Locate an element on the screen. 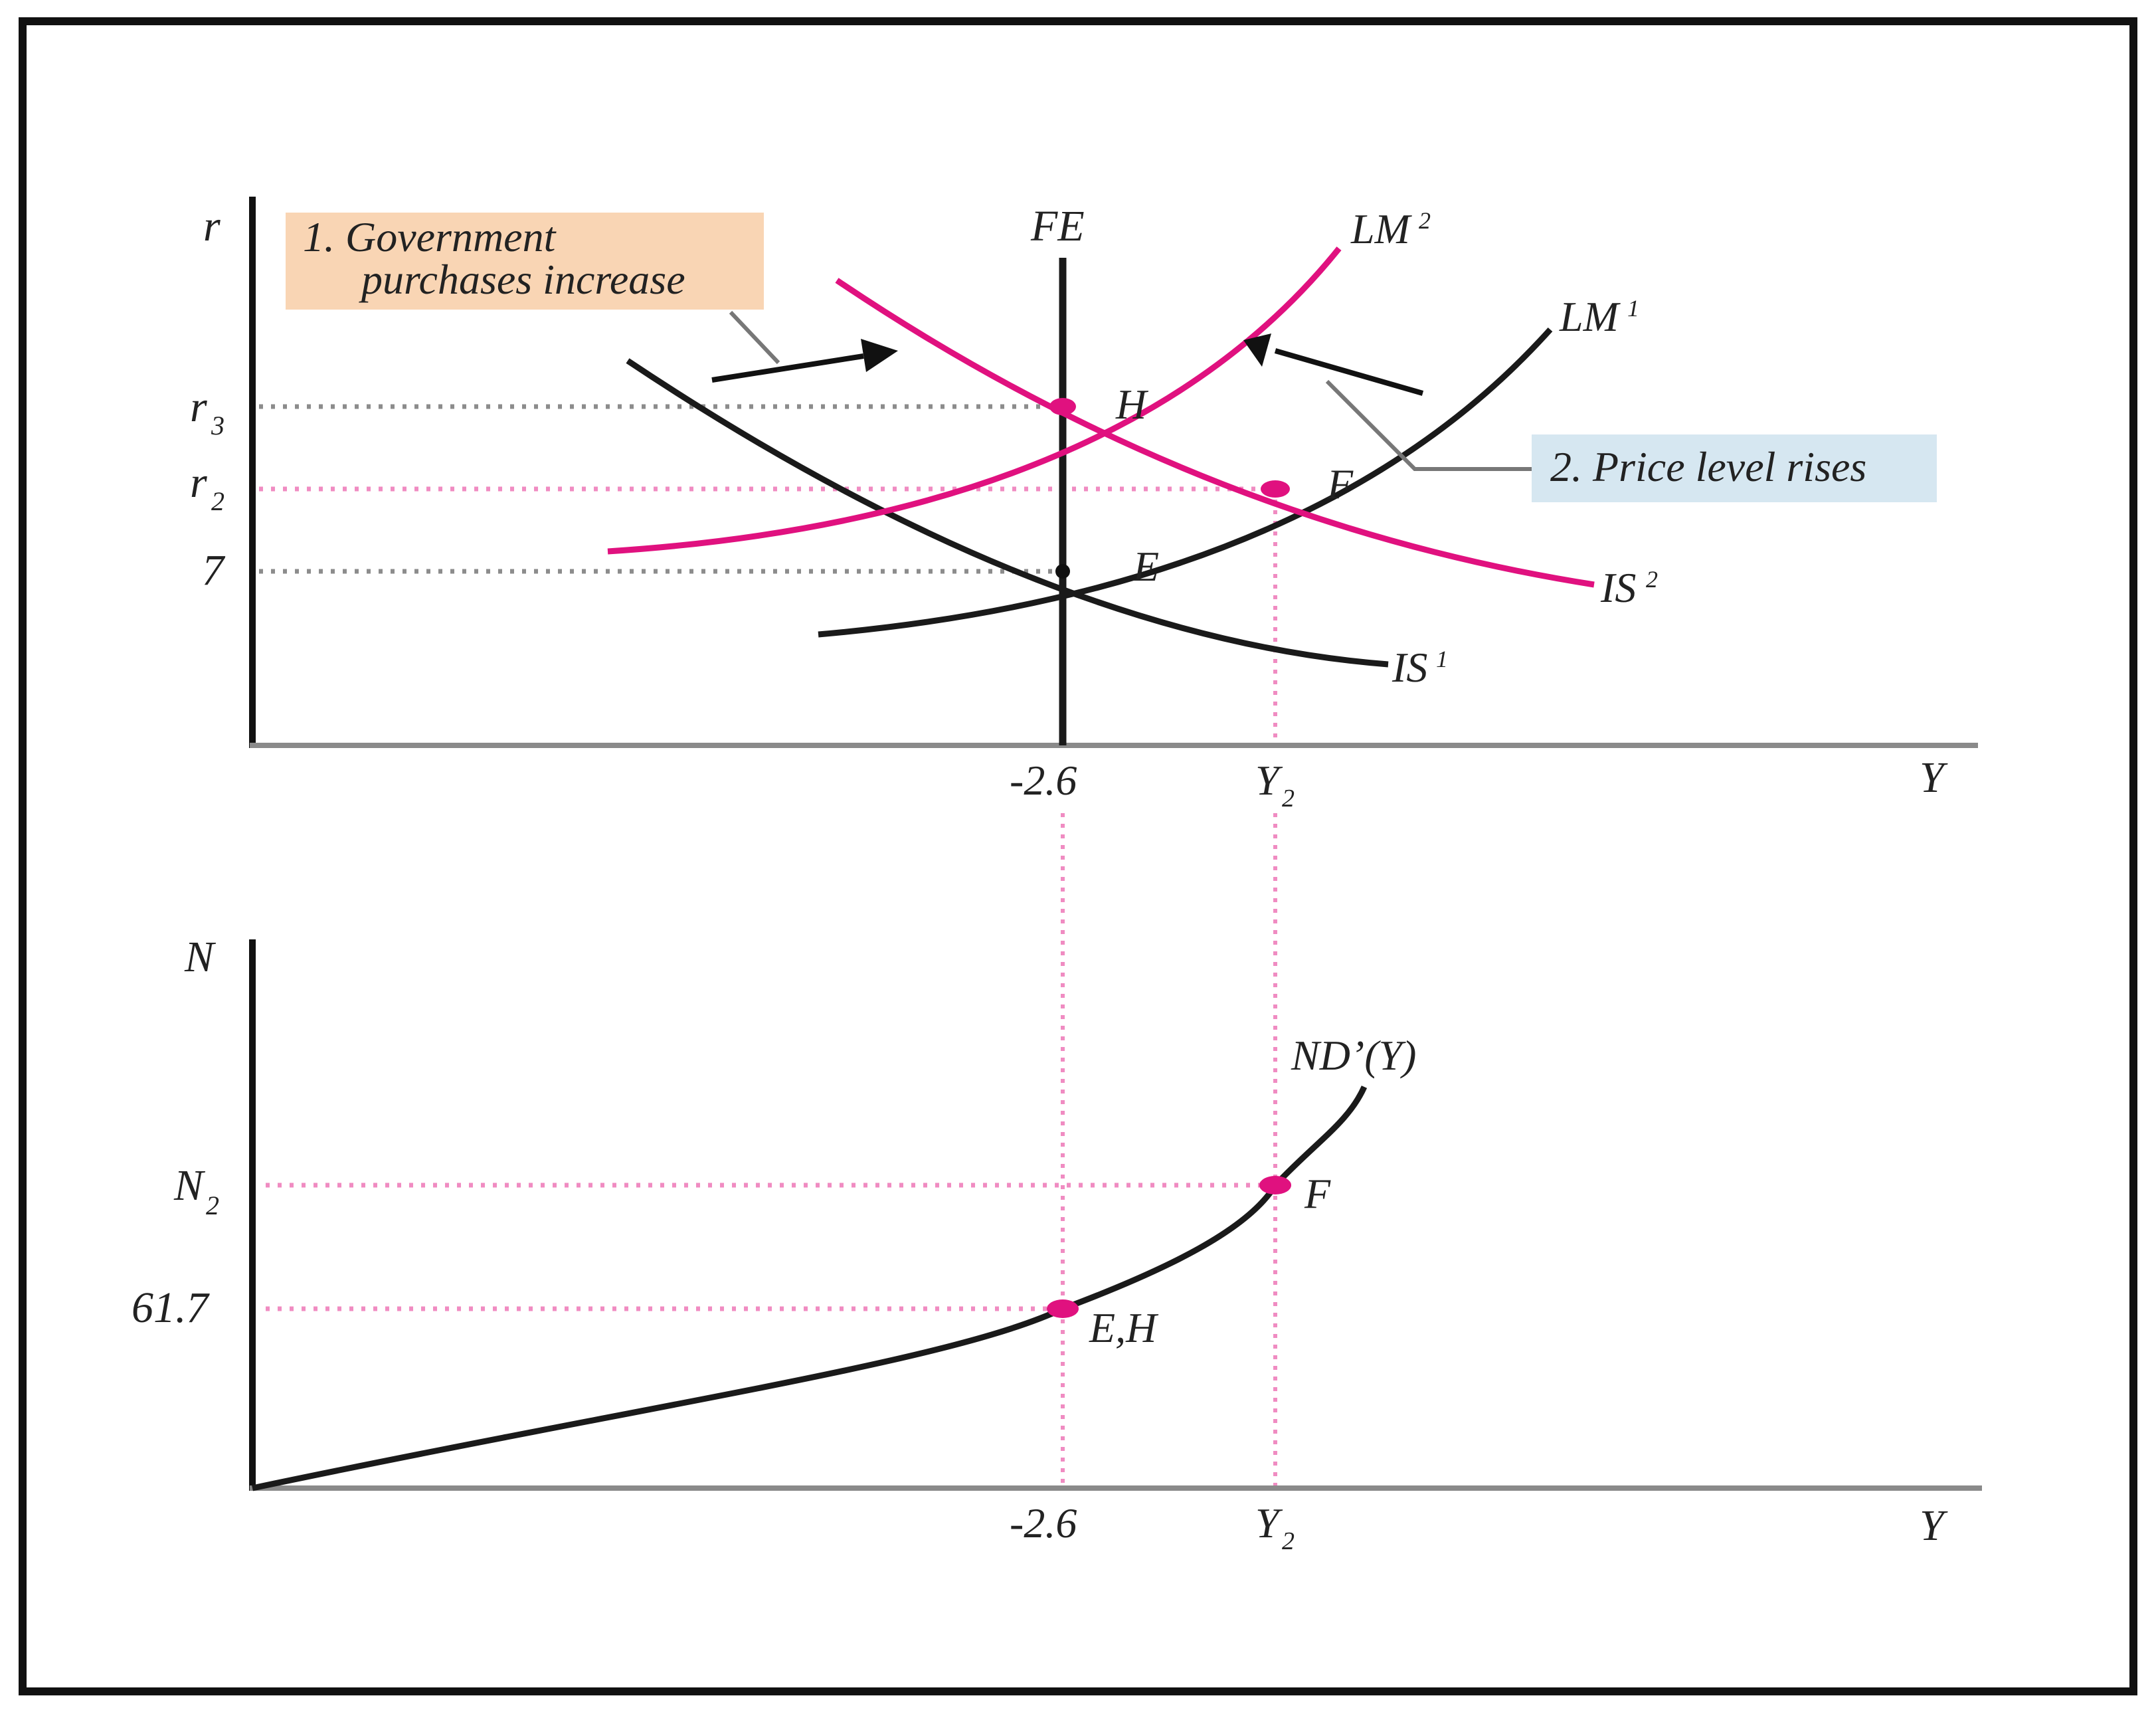 This screenshot has width=2156, height=1714. is1-label-text: IS is located at coordinates (1409, 667).